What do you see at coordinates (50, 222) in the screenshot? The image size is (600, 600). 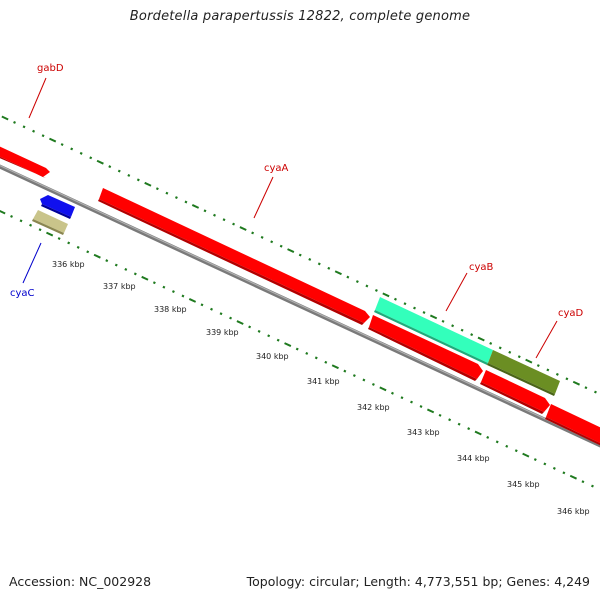 I see `gene-khaki-feature` at bounding box center [50, 222].